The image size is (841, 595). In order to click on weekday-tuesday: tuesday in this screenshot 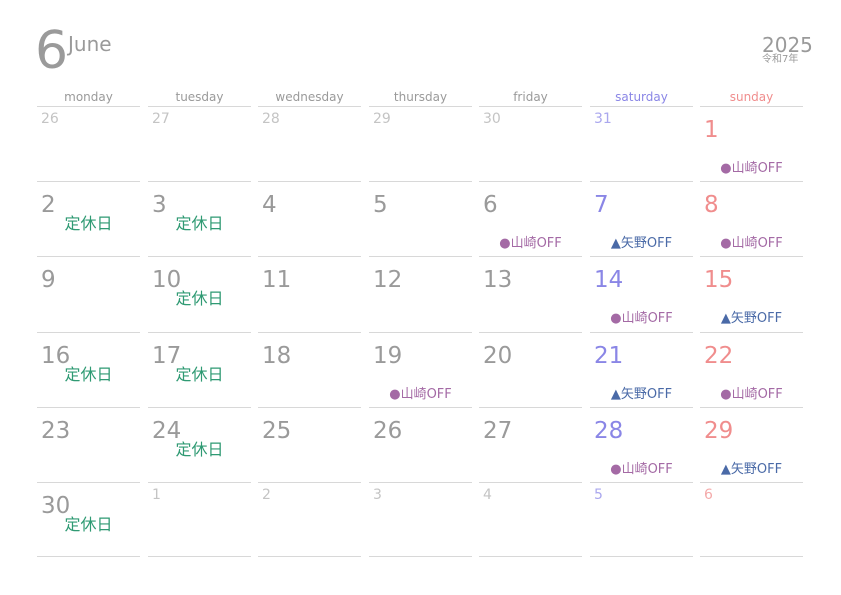, I will do `click(199, 97)`.